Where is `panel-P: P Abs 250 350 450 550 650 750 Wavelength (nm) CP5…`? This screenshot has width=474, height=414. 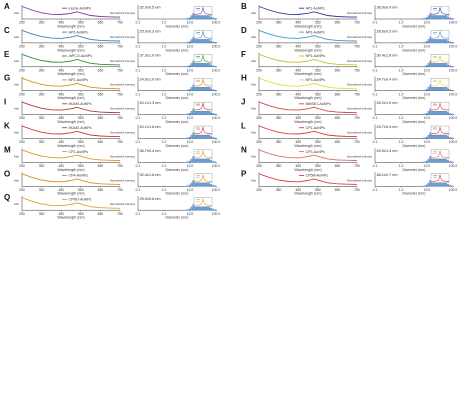
panel-P: P Abs 250 350 450 550 650 750 Wavelength (nm) CP5… is located at coordinates (349, 182).